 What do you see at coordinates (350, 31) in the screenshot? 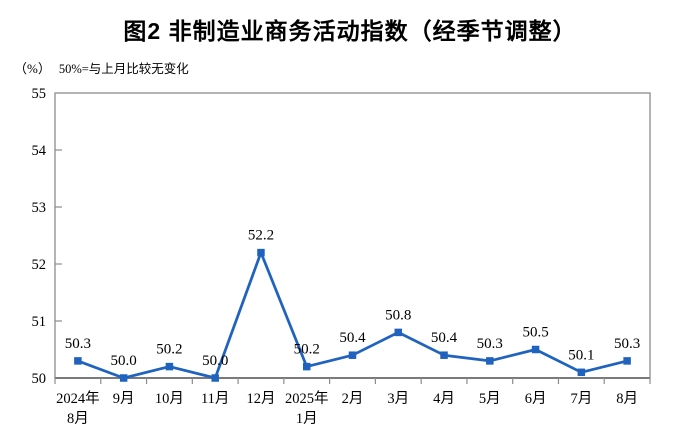
I see `chart-title: 图2 非制造业商务活动指数（经季节调整）` at bounding box center [350, 31].